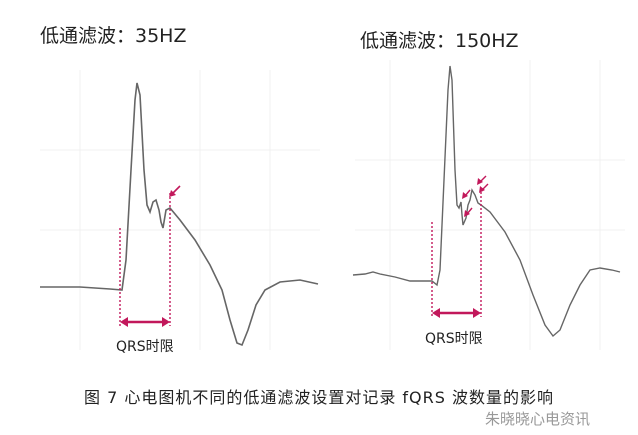 The height and width of the screenshot is (435, 638). What do you see at coordinates (150, 256) in the screenshot?
I see `qrs-interval-marker-35hz` at bounding box center [150, 256].